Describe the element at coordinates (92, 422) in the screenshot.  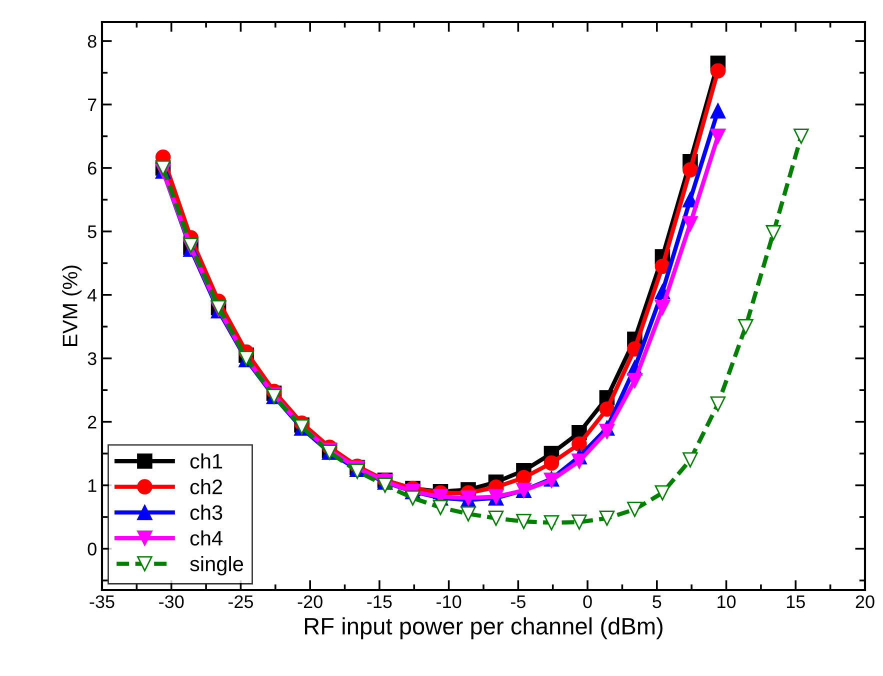
I see `y-tick-label: 2` at that location.